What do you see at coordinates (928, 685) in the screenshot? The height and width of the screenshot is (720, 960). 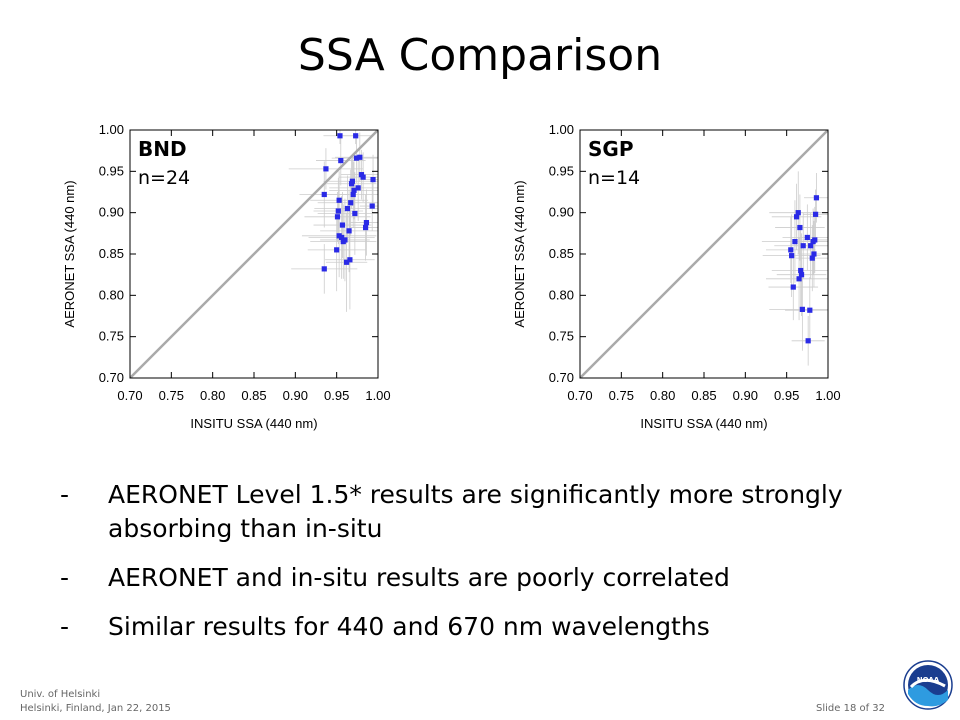 I see `noaa-logo-icon: NOAA` at bounding box center [928, 685].